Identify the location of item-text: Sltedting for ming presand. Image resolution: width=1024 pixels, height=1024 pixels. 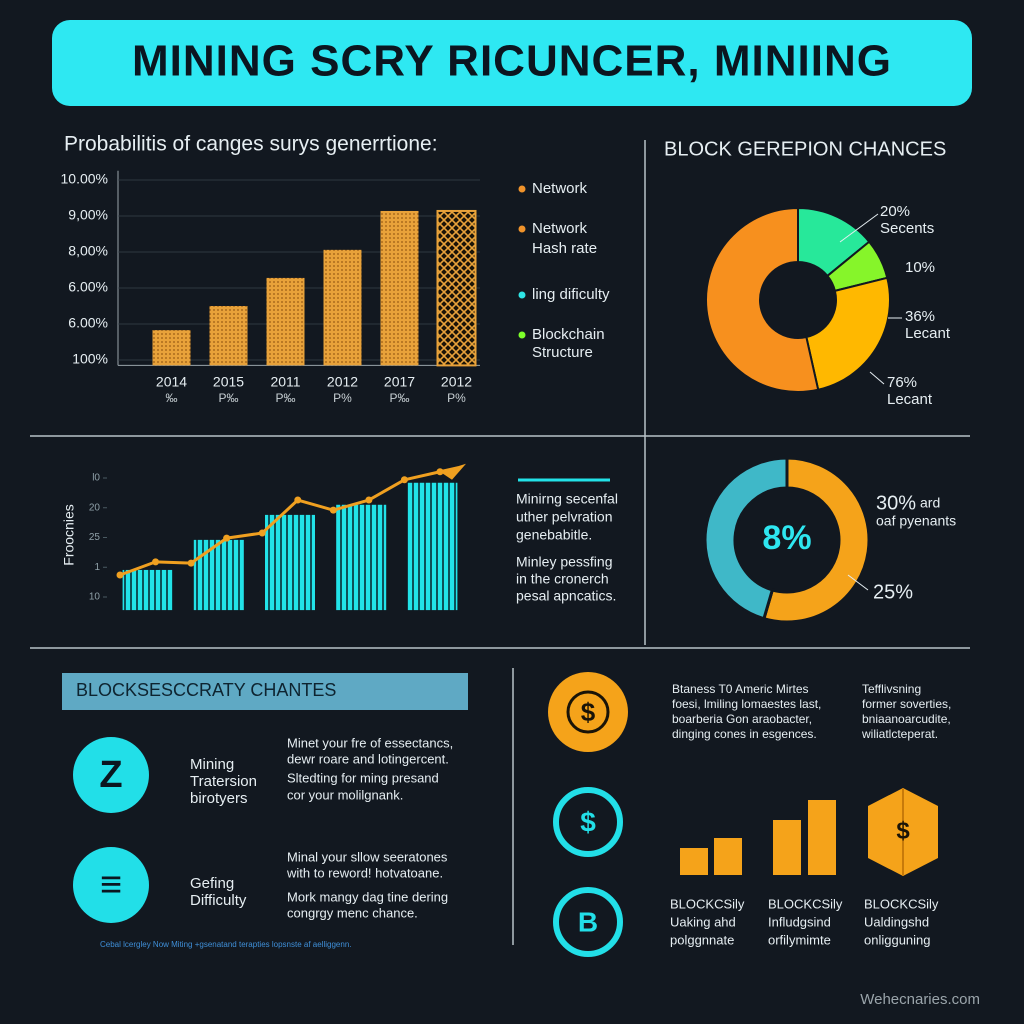
(363, 777).